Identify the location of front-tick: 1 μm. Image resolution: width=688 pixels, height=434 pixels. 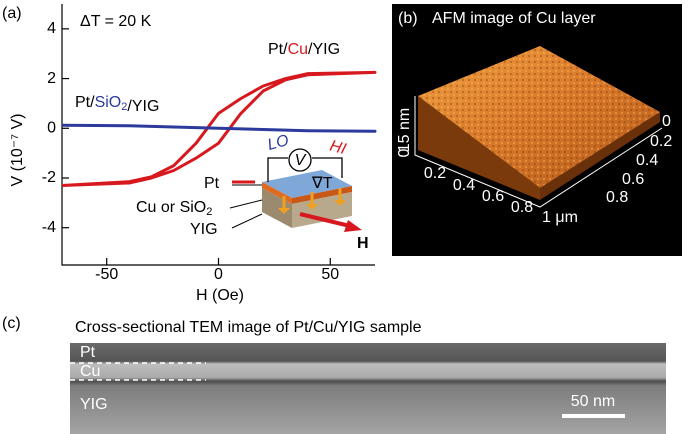
(560, 217).